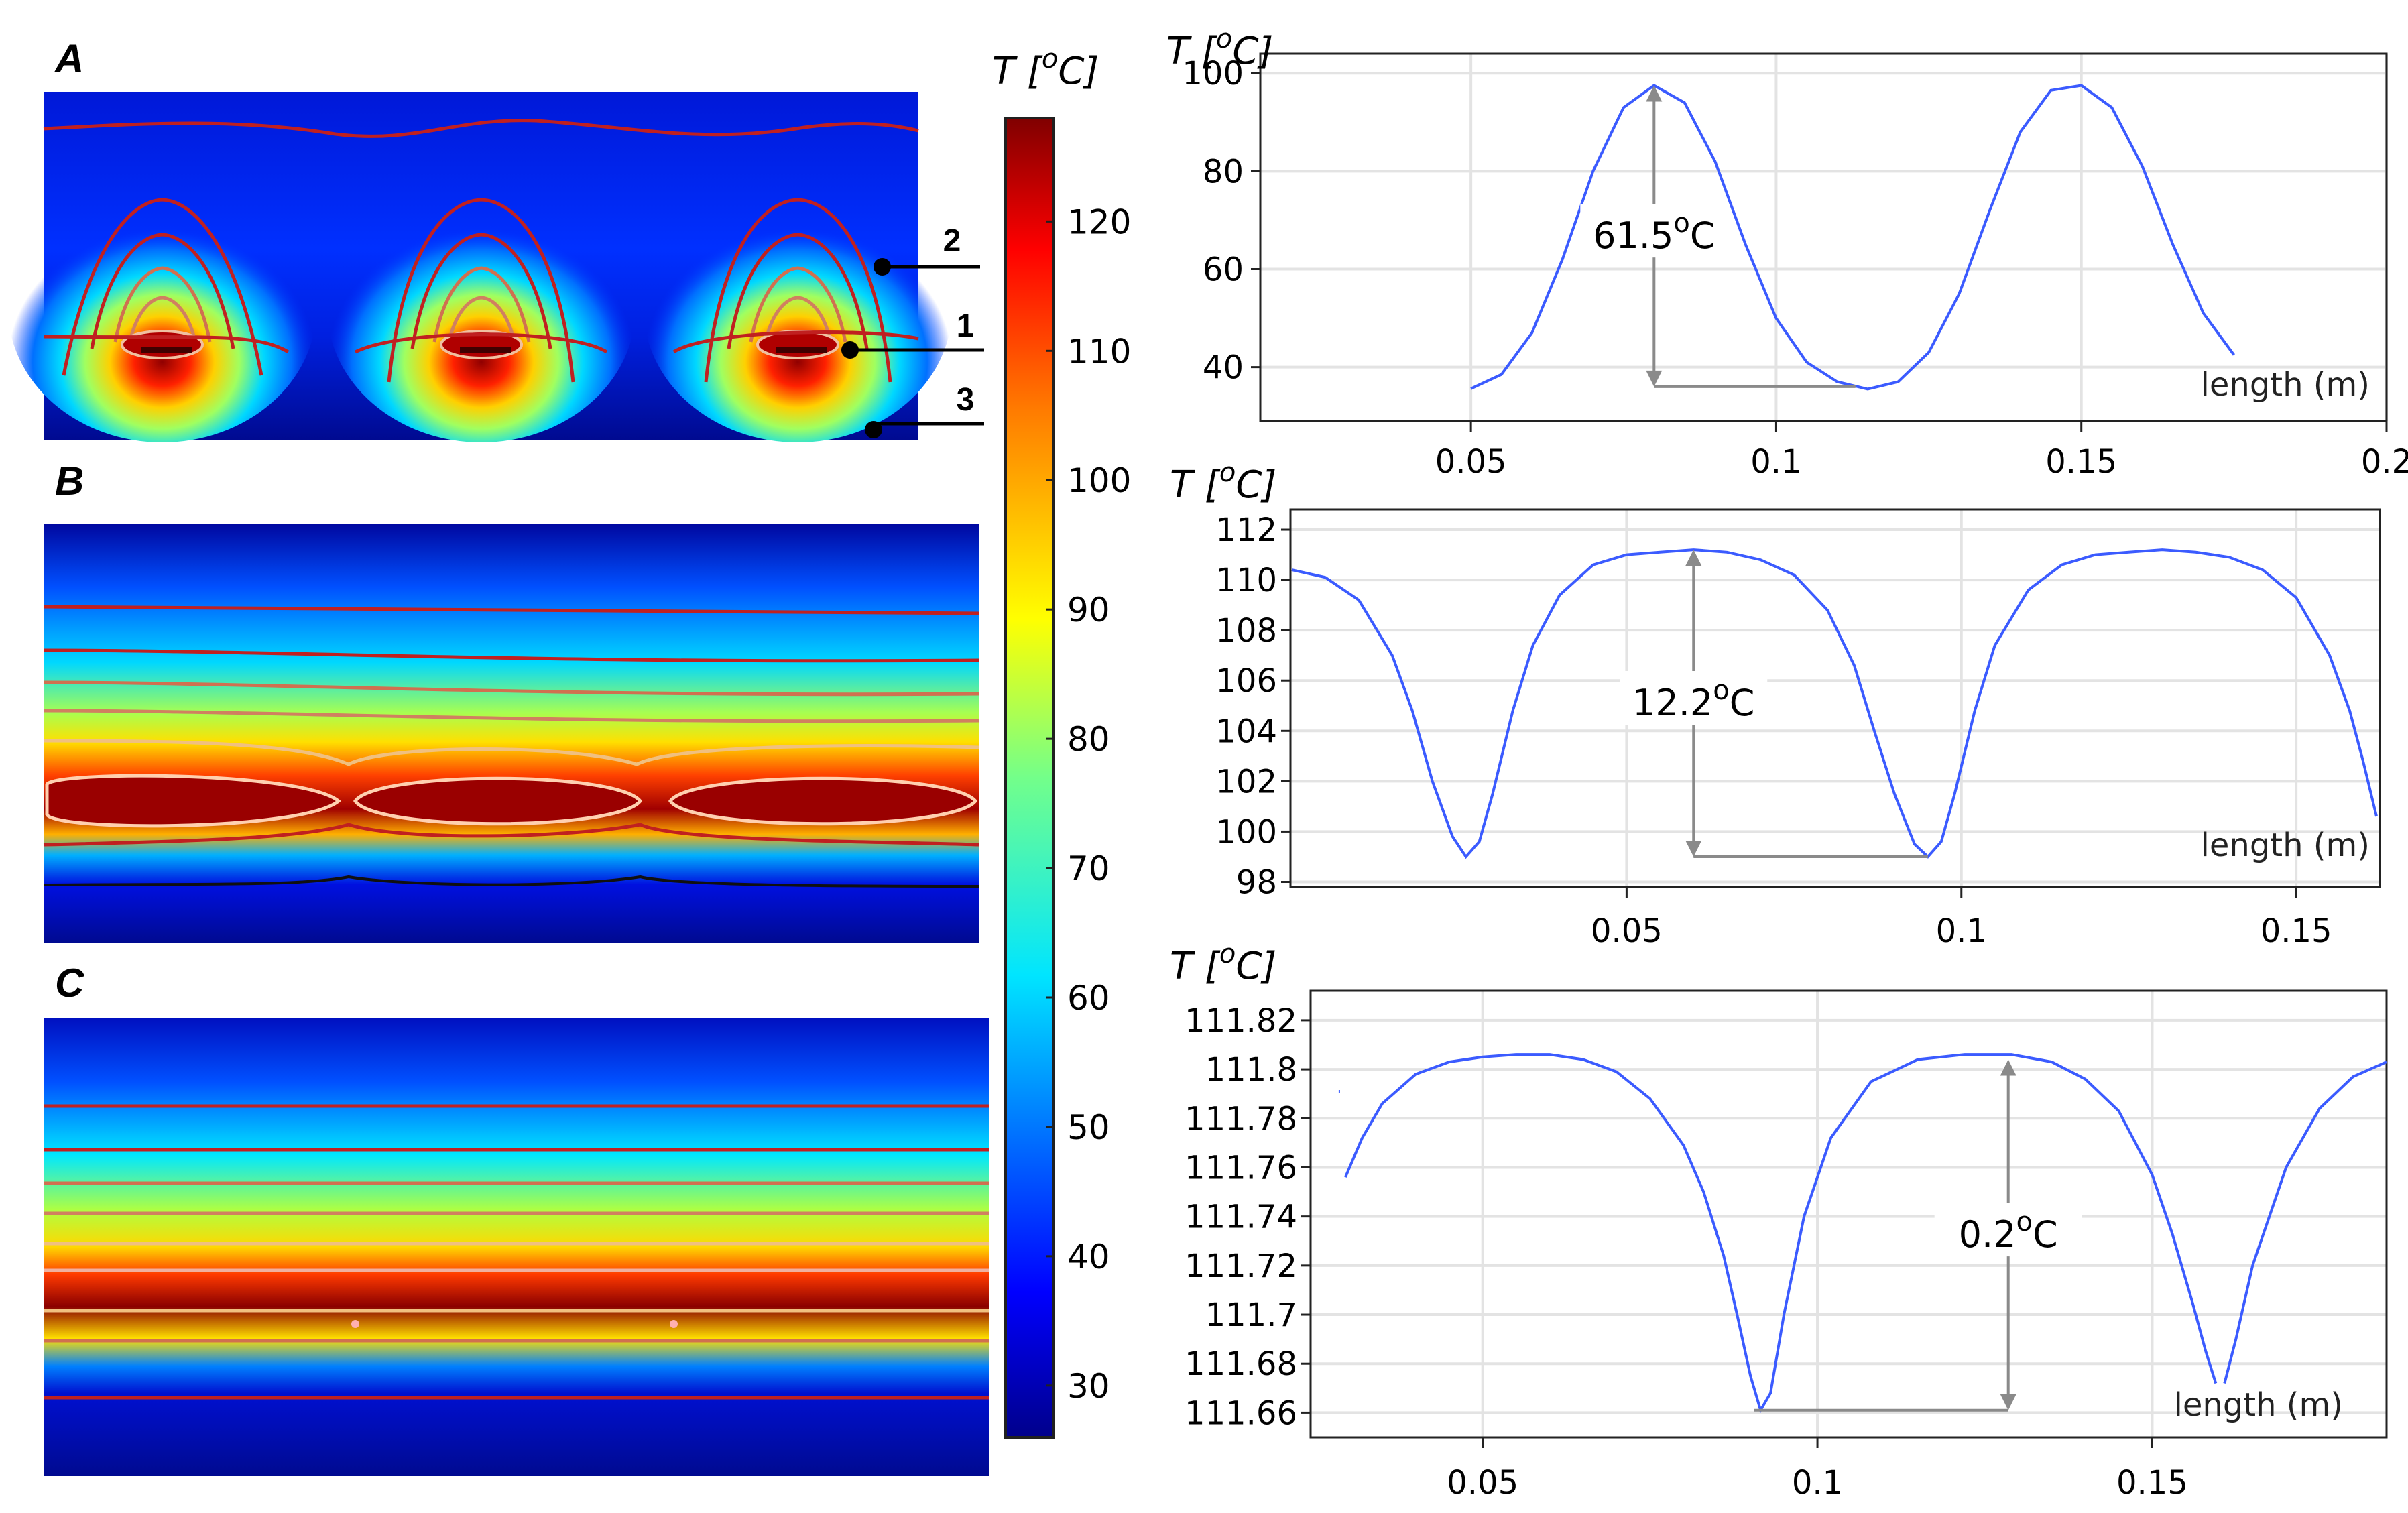  I want to click on panel-label-a: A, so click(69, 59).